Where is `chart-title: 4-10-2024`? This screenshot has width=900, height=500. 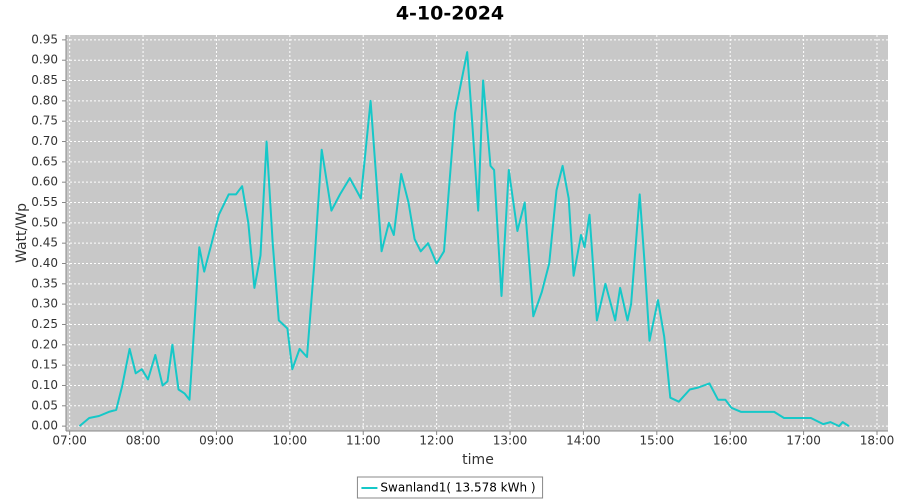 chart-title: 4-10-2024 is located at coordinates (450, 14).